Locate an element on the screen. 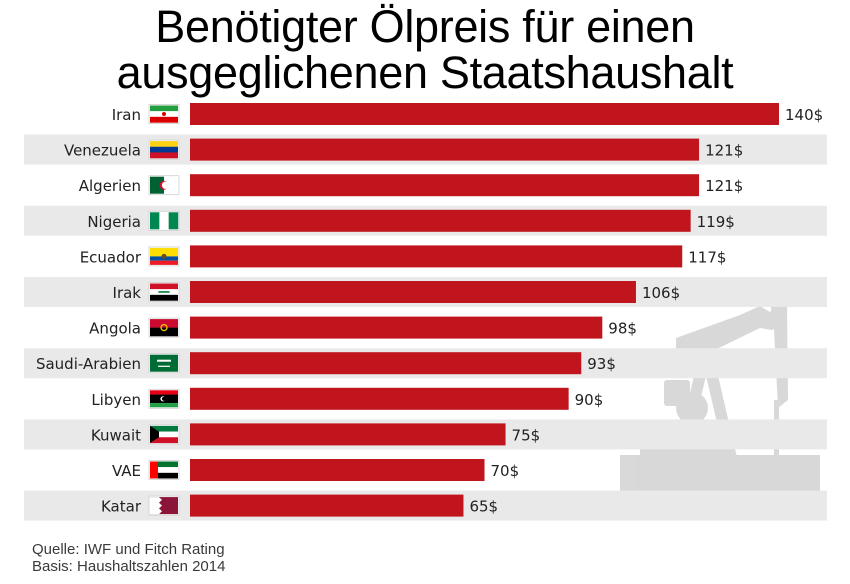 Image resolution: width=850 pixels, height=584 pixels. flag-algeria-icon is located at coordinates (164, 185).